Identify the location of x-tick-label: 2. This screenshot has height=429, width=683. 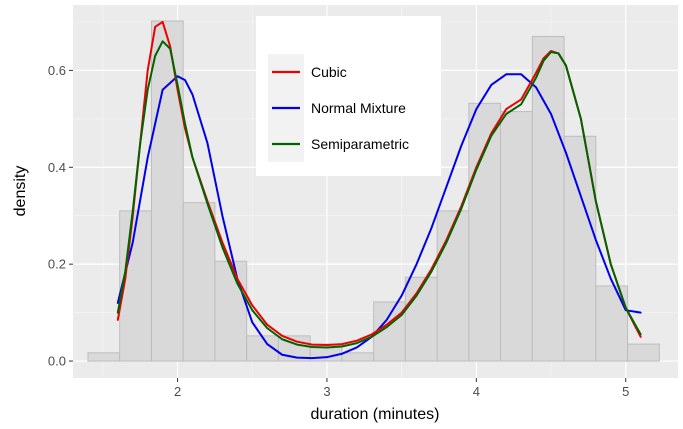
(177, 391).